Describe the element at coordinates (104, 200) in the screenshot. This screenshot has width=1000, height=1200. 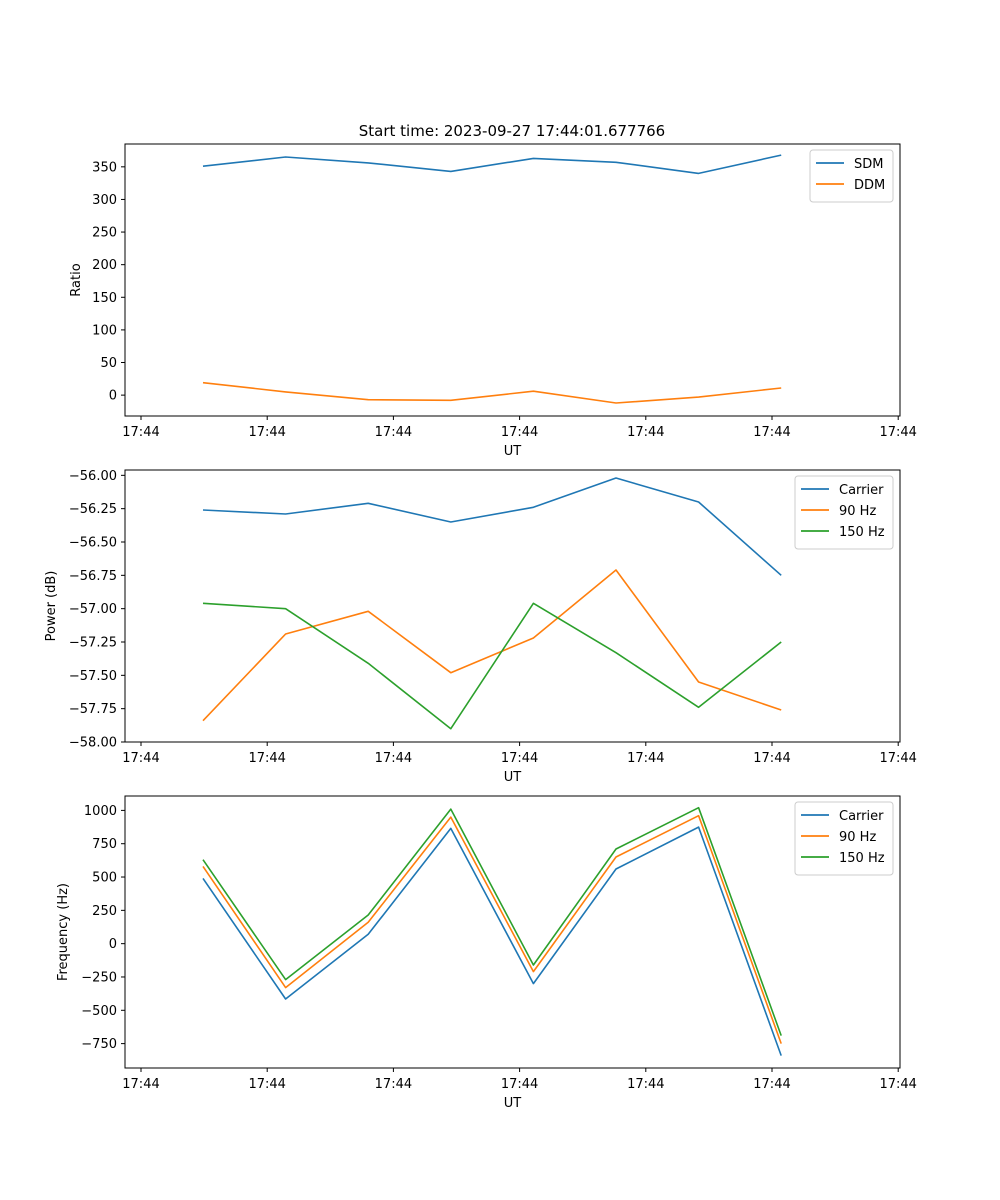
I see `y-tick-label: 300` at that location.